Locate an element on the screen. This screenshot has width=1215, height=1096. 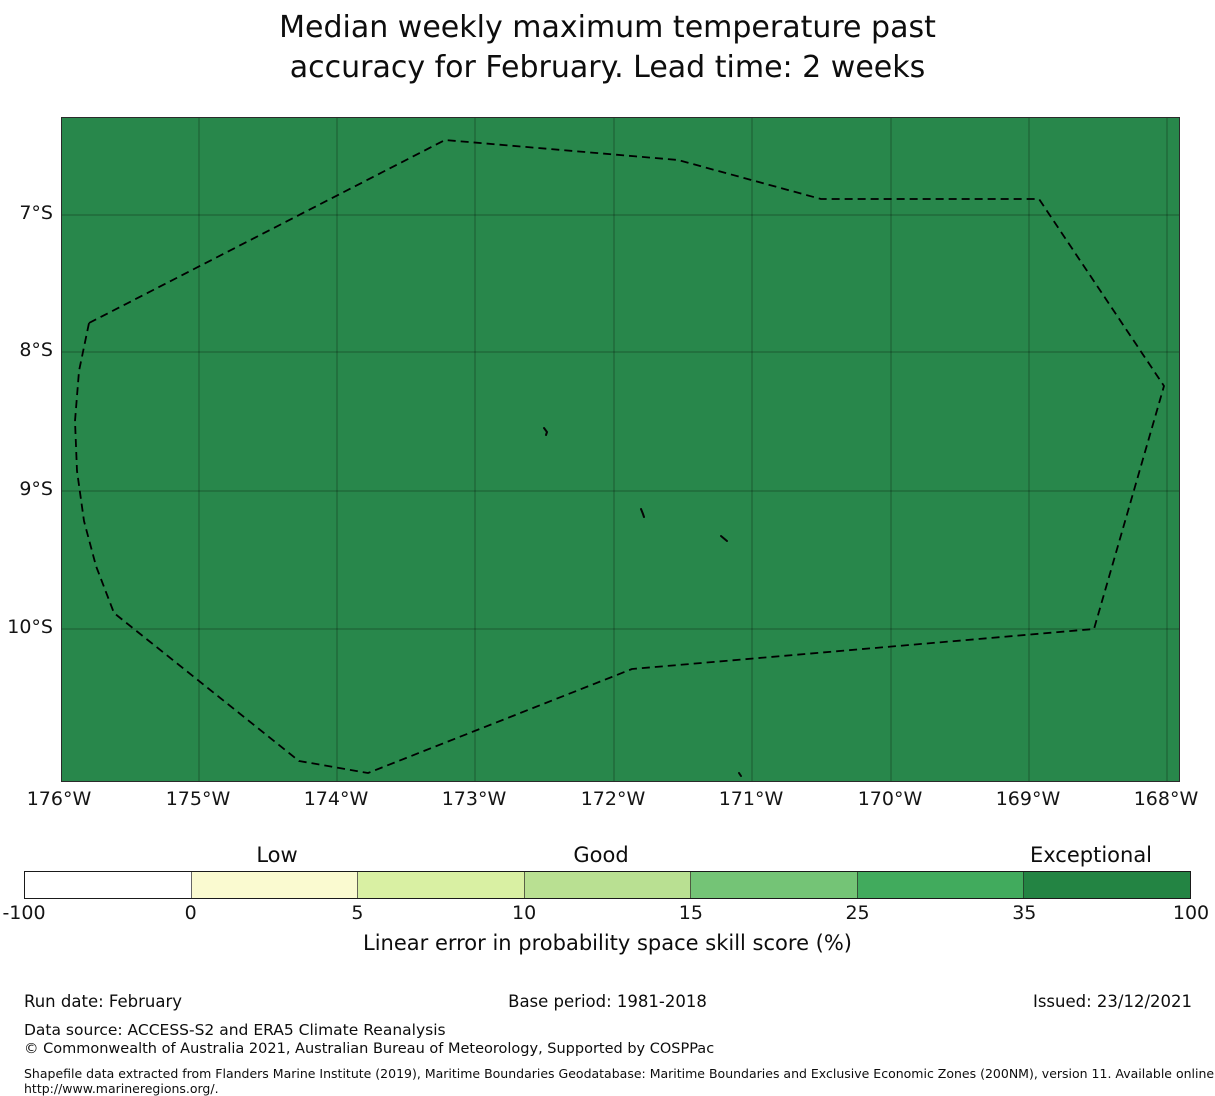
lat-tick-label: 9°S is located at coordinates (36, 489).